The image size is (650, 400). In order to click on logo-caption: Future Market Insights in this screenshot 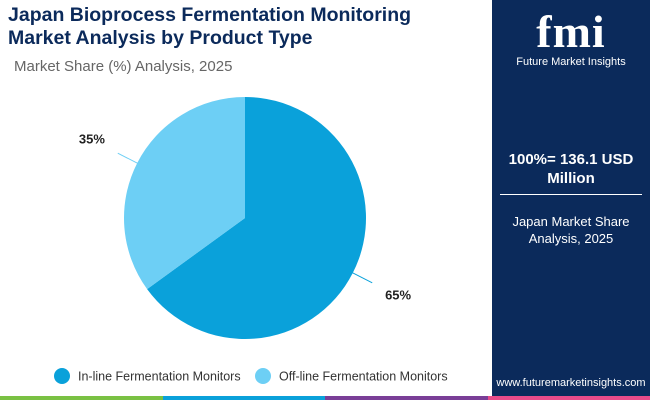, I will do `click(571, 62)`.